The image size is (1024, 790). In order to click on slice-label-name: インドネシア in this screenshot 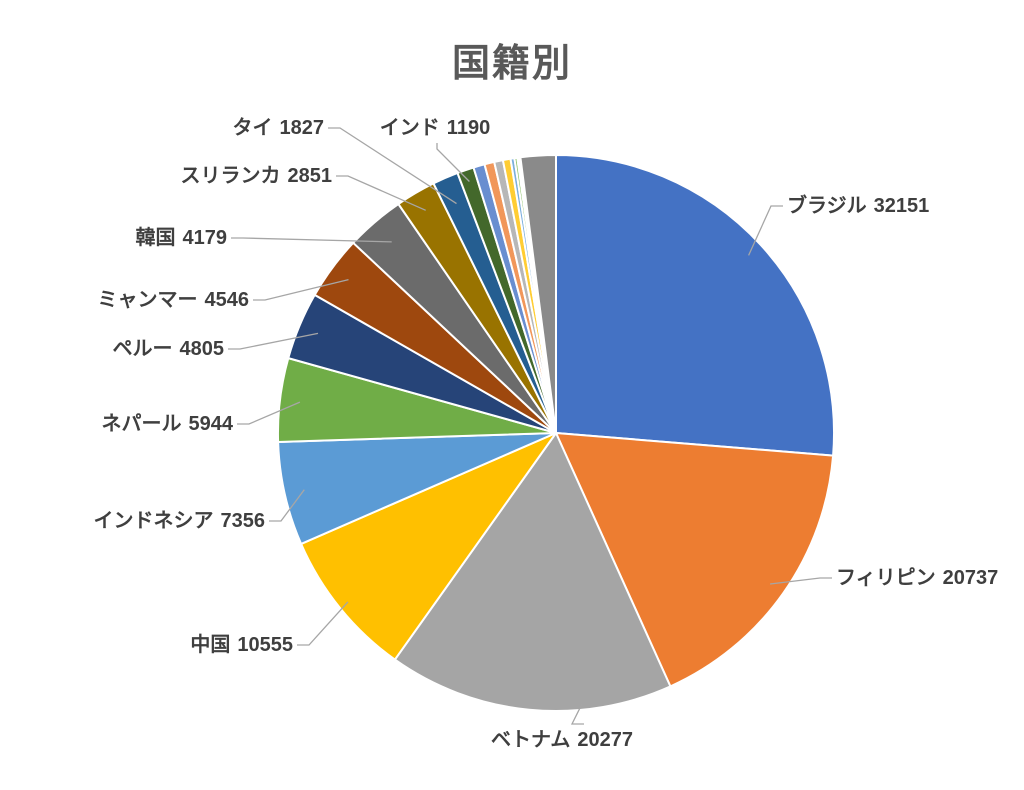, I will do `click(153, 521)`.